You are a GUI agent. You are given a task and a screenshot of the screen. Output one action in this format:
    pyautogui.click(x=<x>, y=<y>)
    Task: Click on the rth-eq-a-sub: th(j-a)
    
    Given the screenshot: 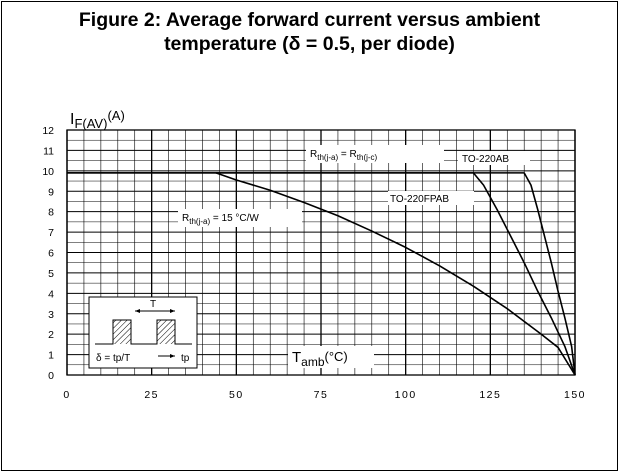 What is the action you would take?
    pyautogui.click(x=327, y=157)
    